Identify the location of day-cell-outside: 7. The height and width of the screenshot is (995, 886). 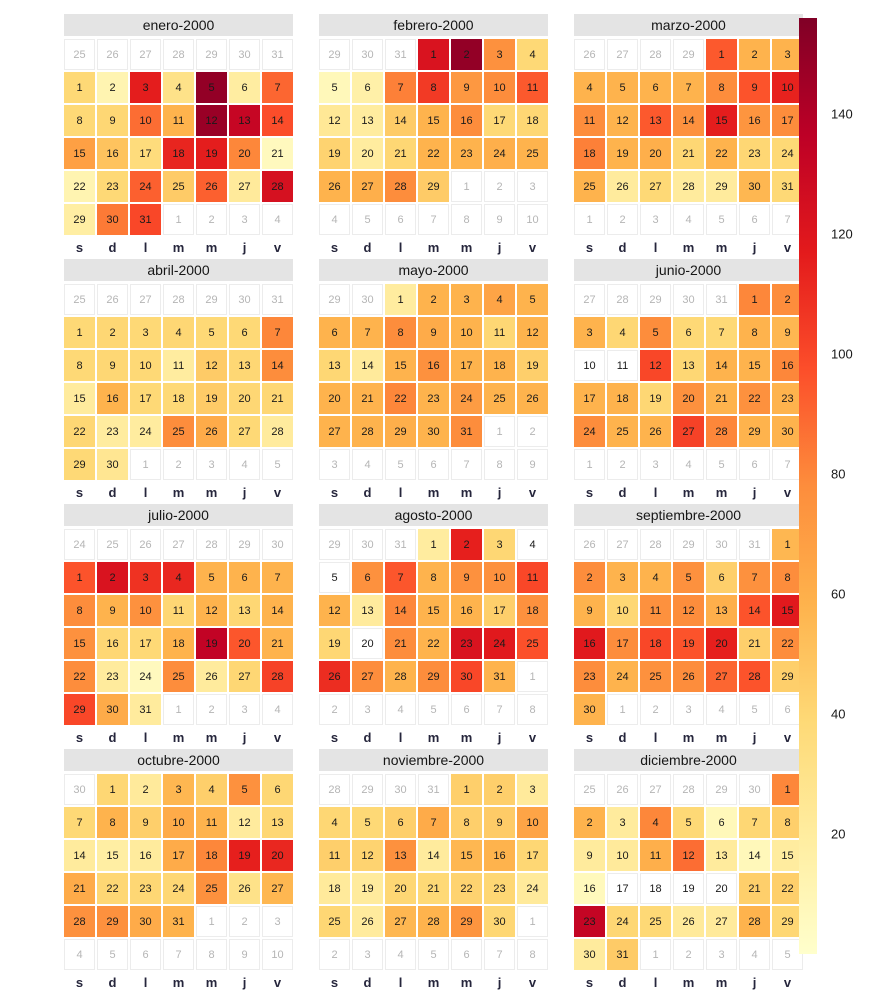
(787, 219).